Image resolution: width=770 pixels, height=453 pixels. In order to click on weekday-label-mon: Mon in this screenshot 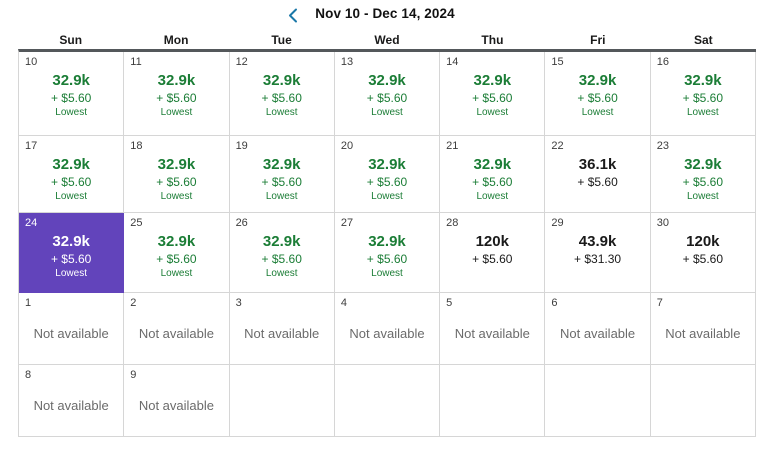, I will do `click(176, 40)`.